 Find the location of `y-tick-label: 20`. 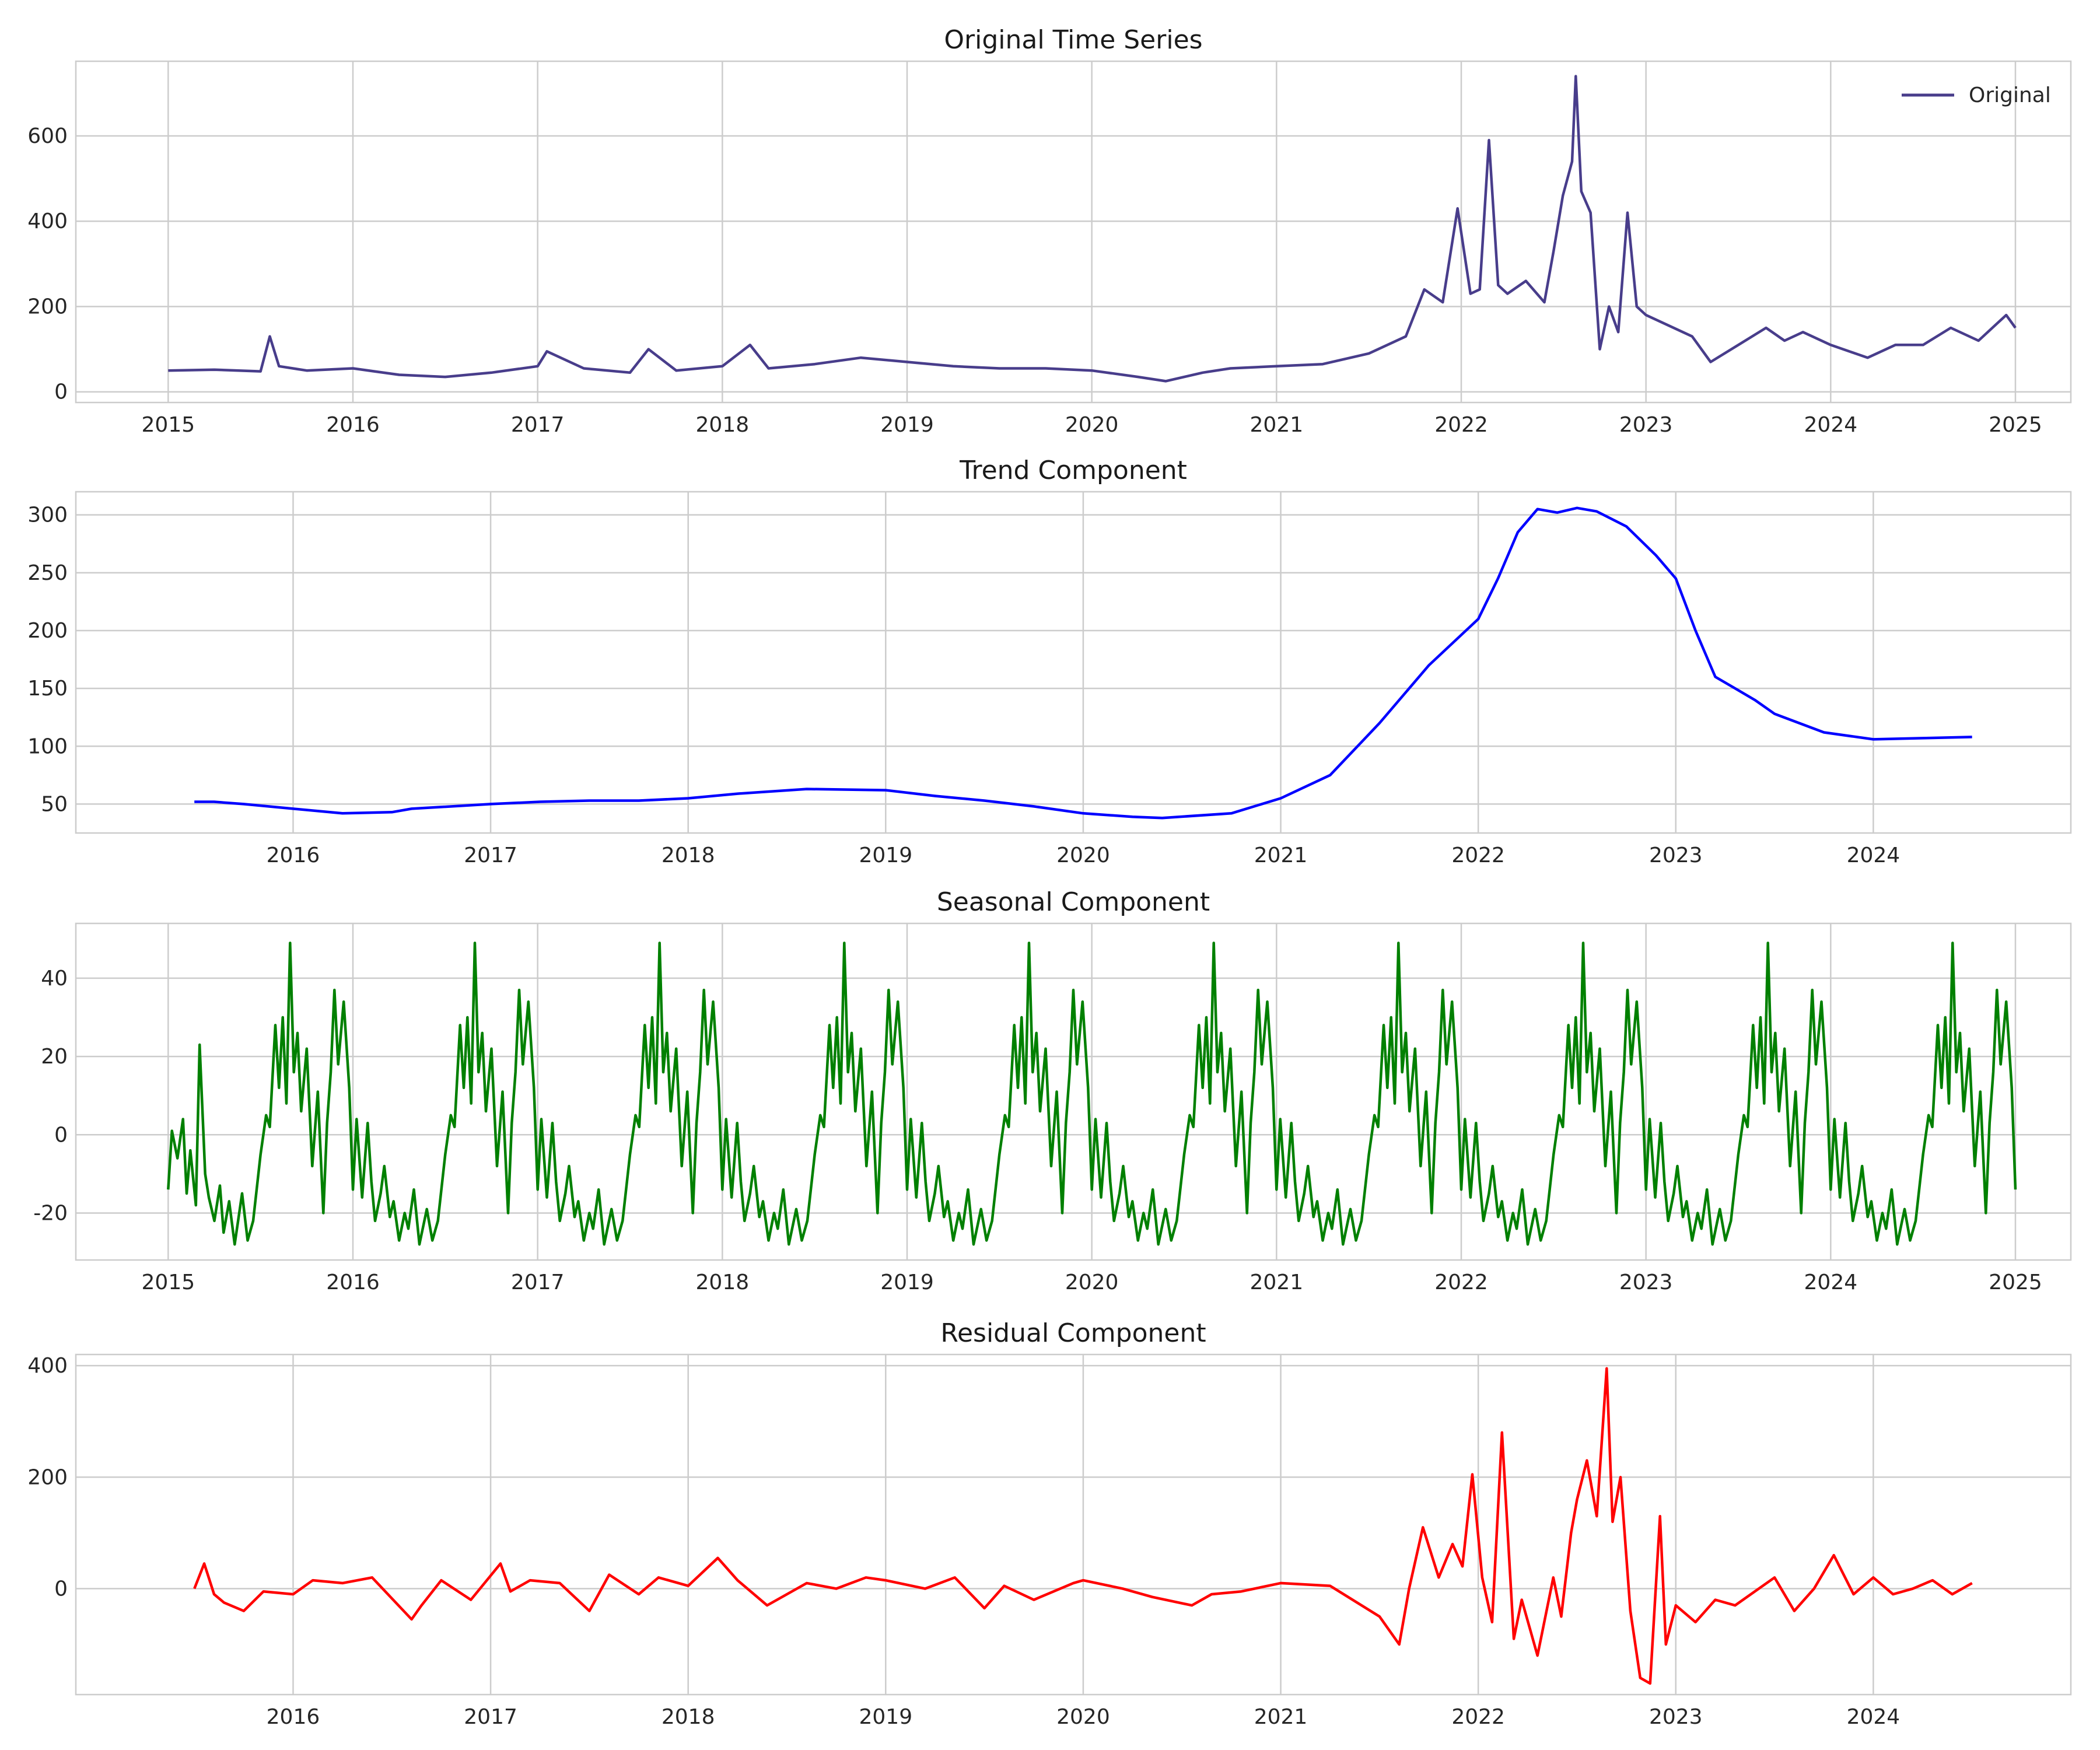

y-tick-label: 20 is located at coordinates (54, 1057).